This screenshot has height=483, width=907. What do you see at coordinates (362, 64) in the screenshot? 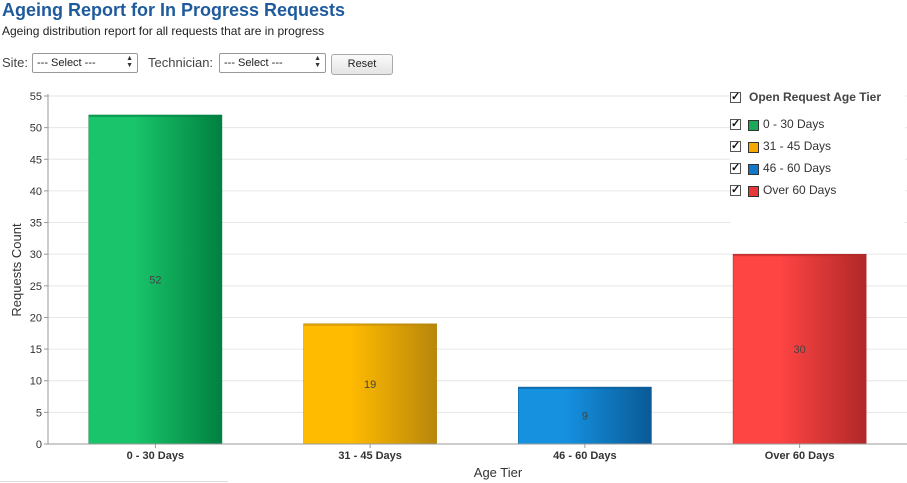
I see `reset-button: Reset` at bounding box center [362, 64].